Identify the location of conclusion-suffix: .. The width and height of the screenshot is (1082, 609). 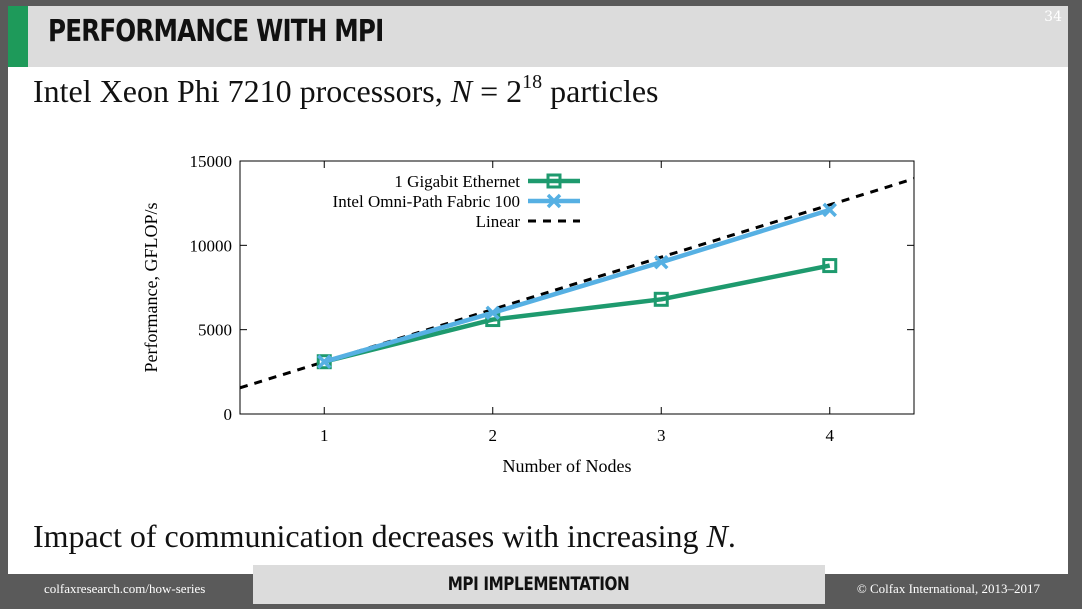
(731, 536).